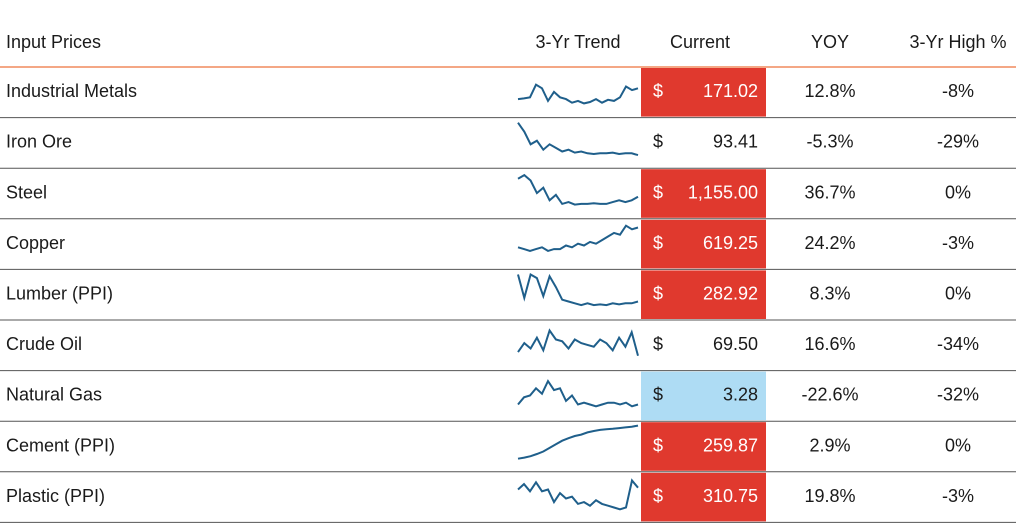  I want to click on current-value: 259.87, so click(730, 445).